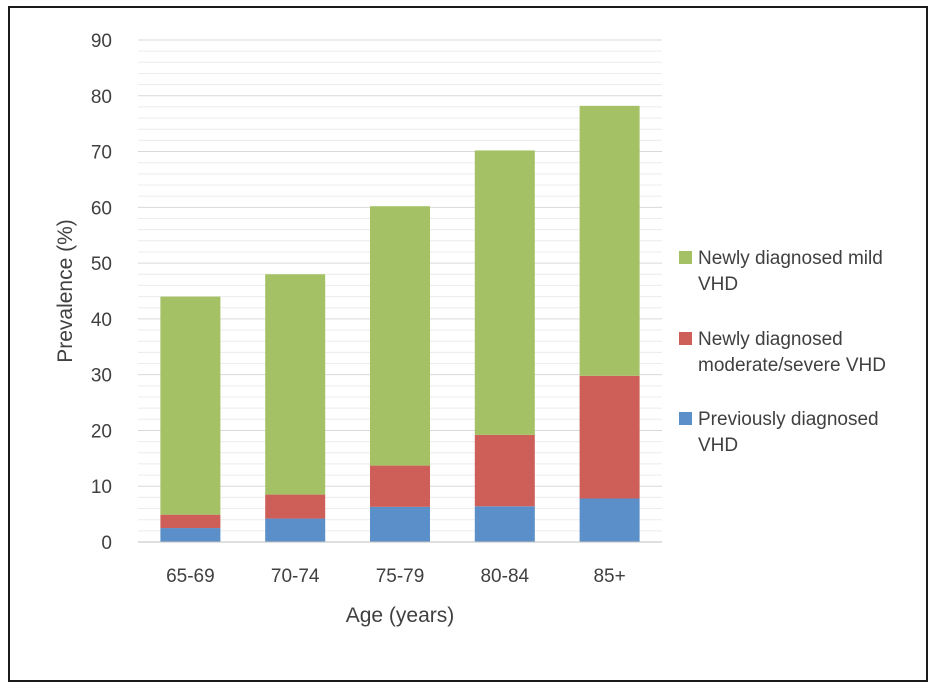 Image resolution: width=936 pixels, height=686 pixels. Describe the element at coordinates (101, 487) in the screenshot. I see `y-tick-label: 10` at that location.